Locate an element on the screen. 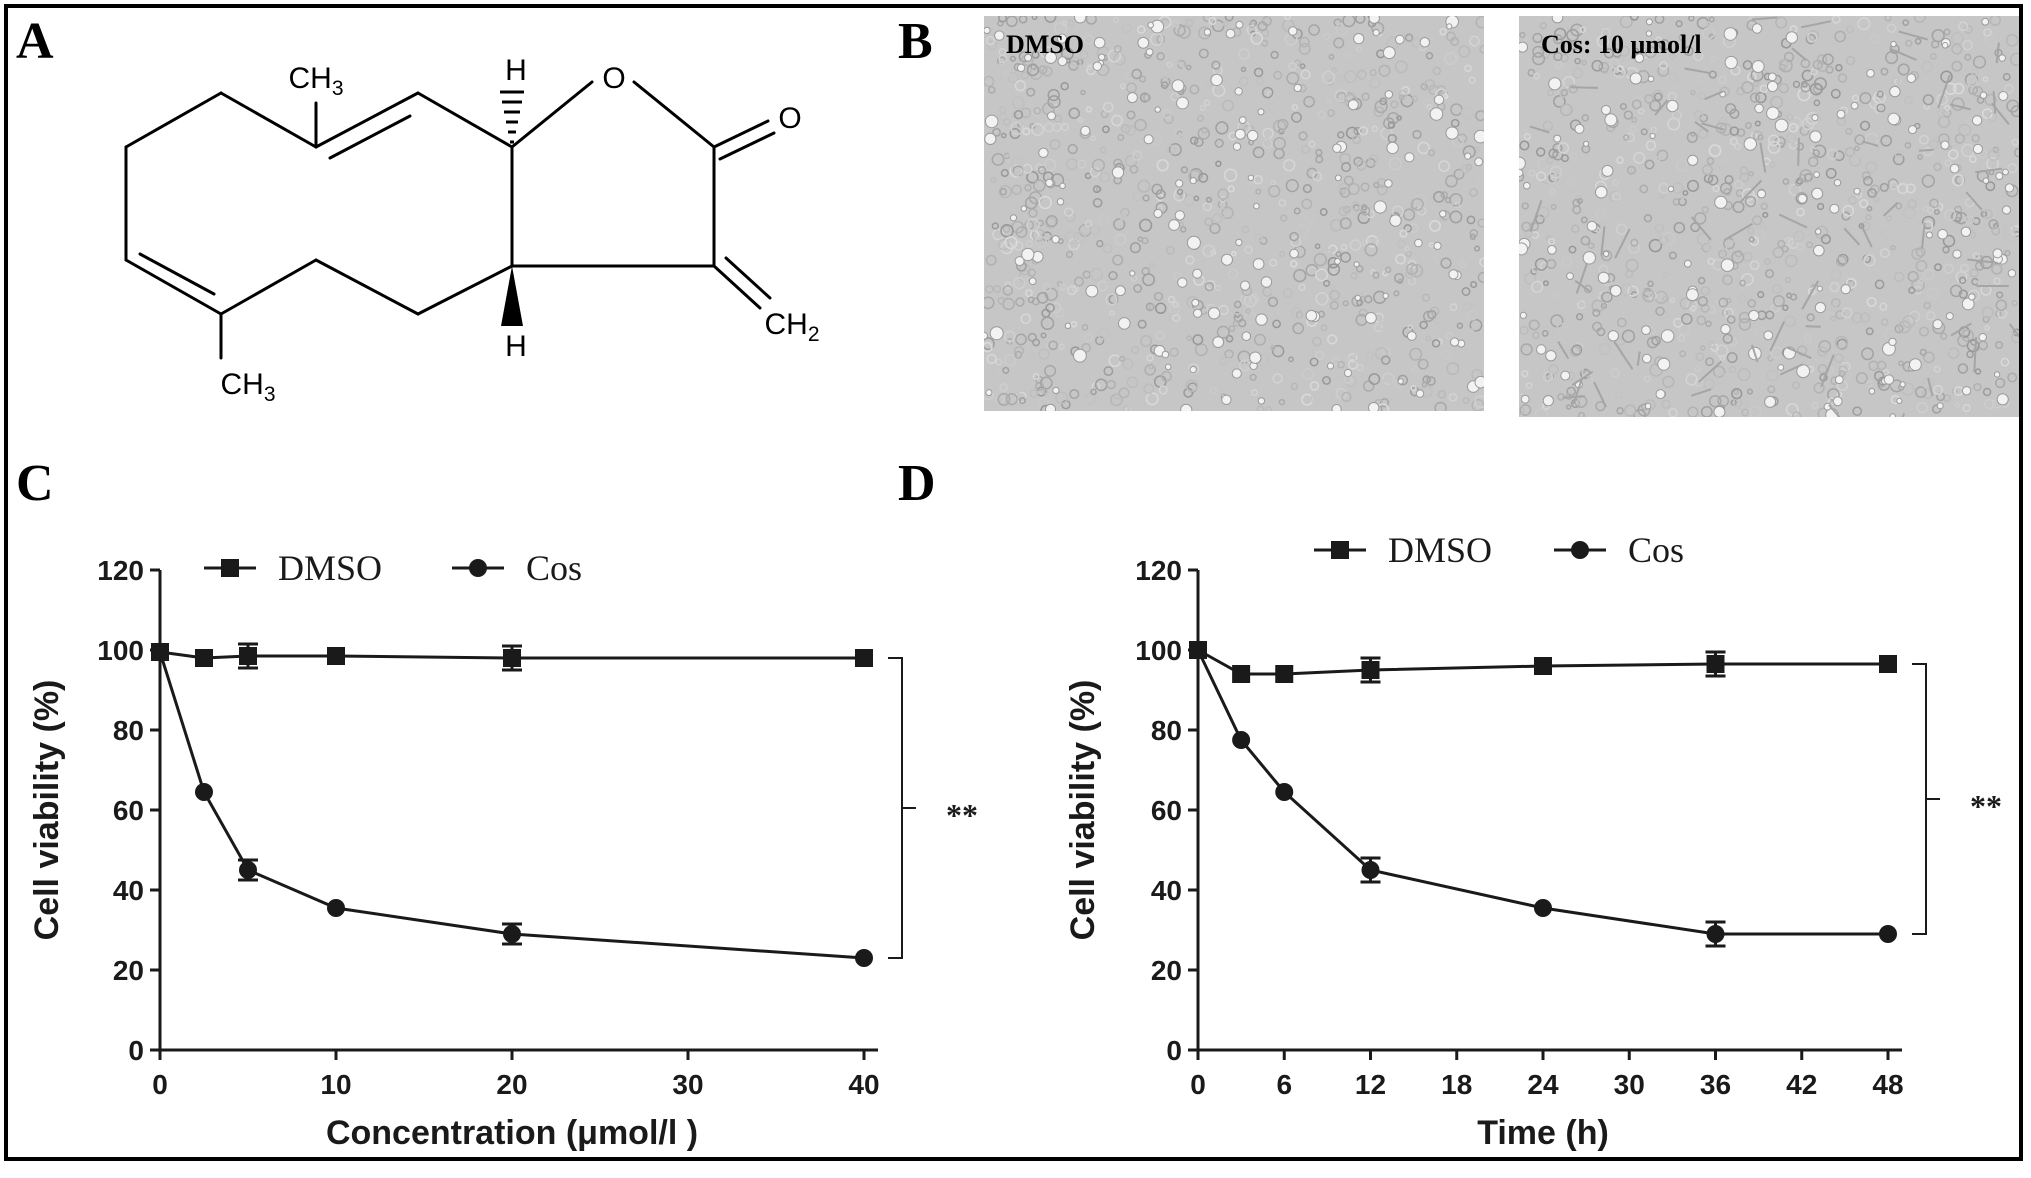 The height and width of the screenshot is (1178, 2031). point-cos is located at coordinates (1888, 934).